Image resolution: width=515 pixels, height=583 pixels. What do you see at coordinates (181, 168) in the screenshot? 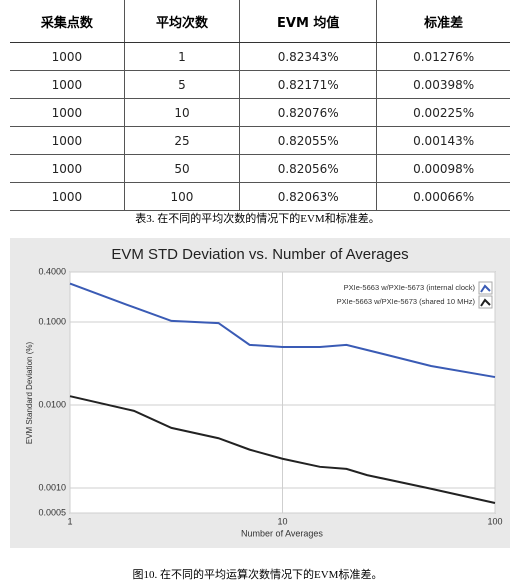
I see `table-cell: 50` at bounding box center [181, 168].